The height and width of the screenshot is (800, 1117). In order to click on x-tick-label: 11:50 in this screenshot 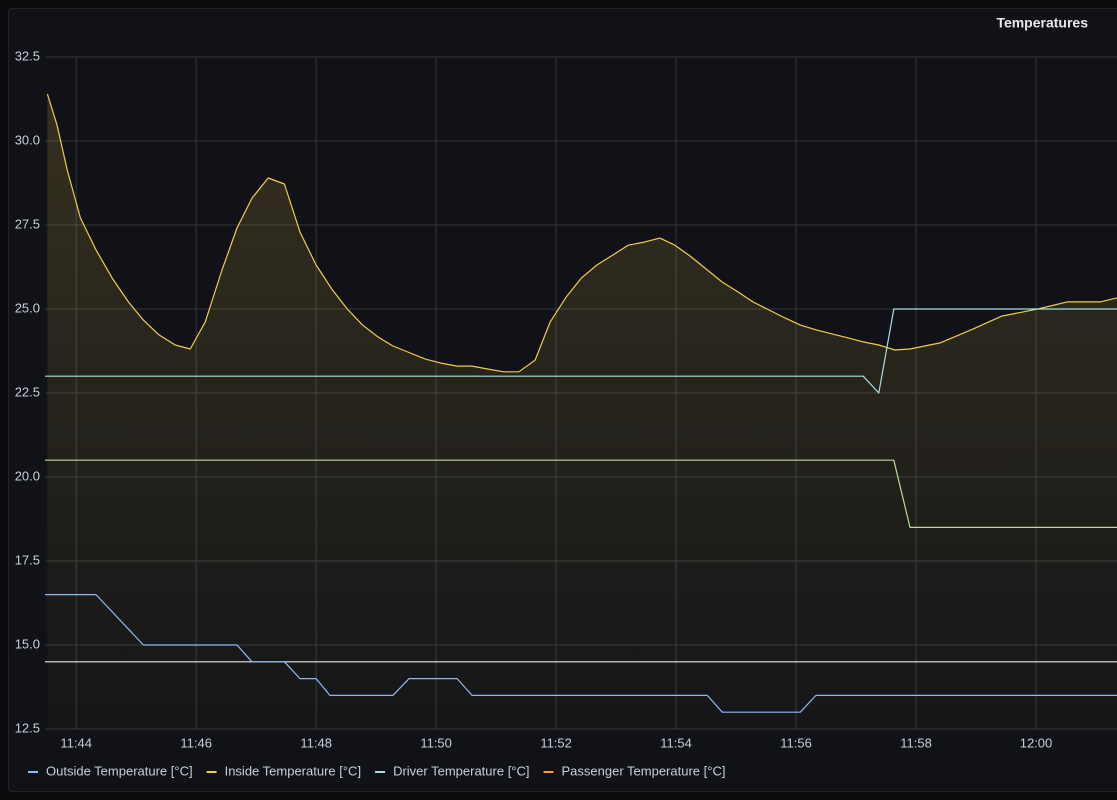, I will do `click(436, 742)`.